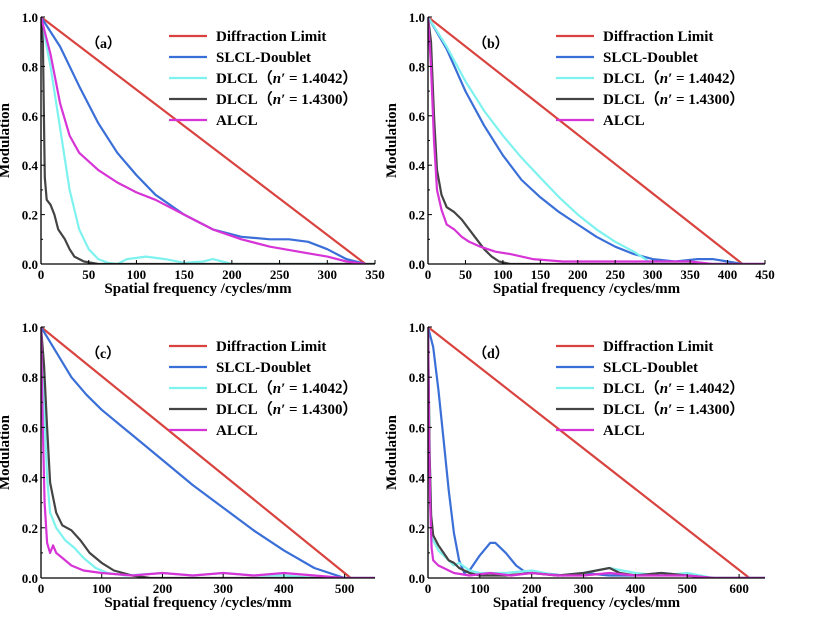 Image resolution: width=813 pixels, height=623 pixels. I want to click on panel-tag: （b）, so click(491, 44).